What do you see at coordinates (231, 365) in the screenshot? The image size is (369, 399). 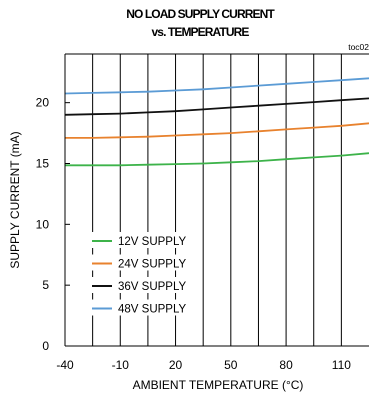 I see `x-tick-label: 50` at bounding box center [231, 365].